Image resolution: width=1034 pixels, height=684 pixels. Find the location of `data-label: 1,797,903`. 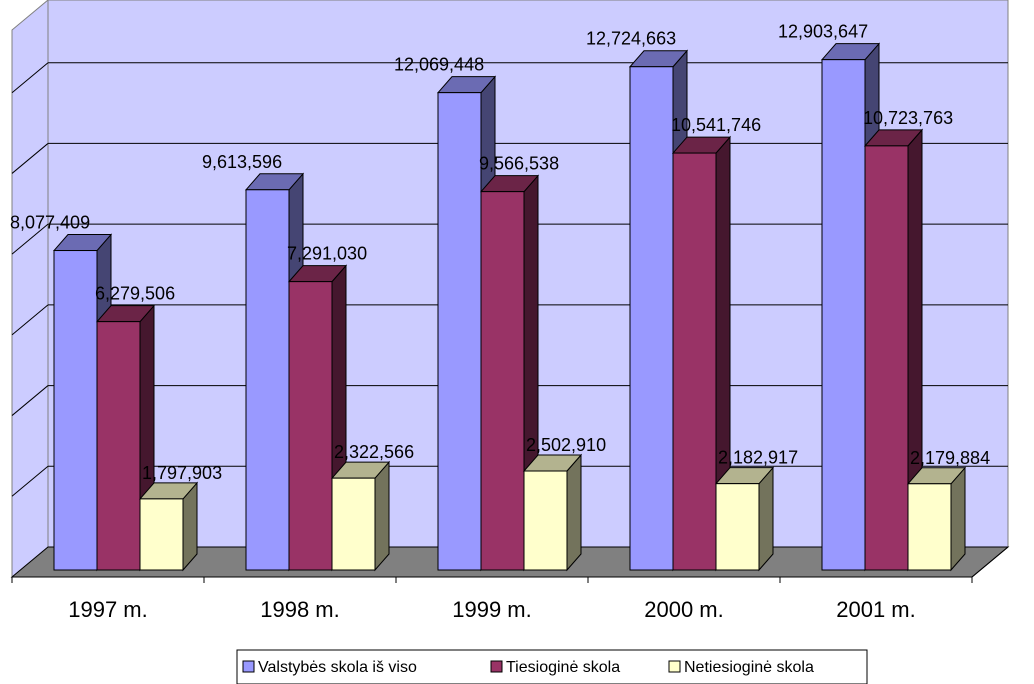

data-label: 1,797,903 is located at coordinates (182, 473).